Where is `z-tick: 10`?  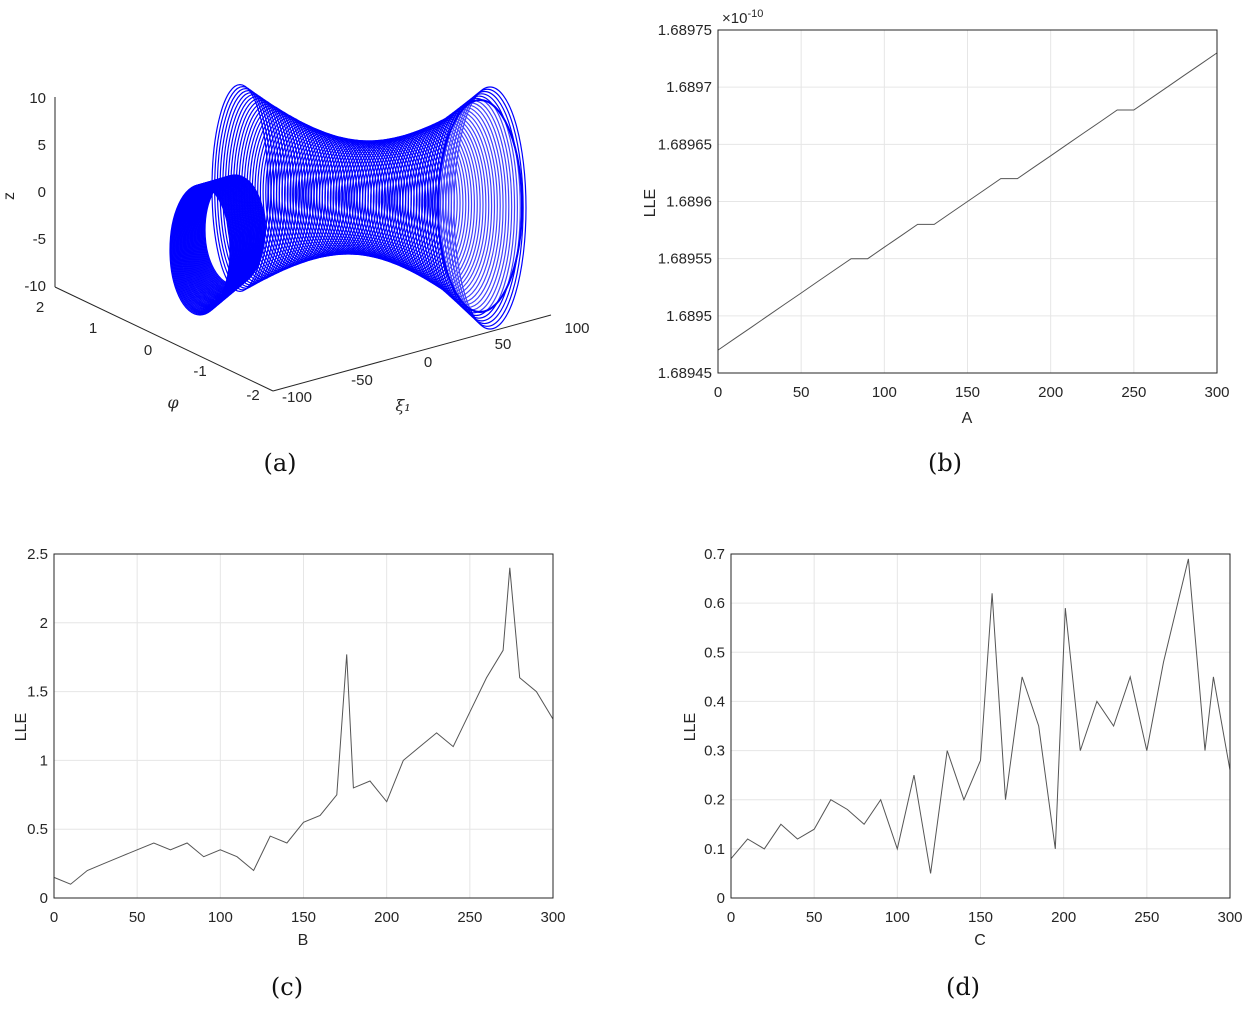
z-tick: 10 is located at coordinates (37, 98).